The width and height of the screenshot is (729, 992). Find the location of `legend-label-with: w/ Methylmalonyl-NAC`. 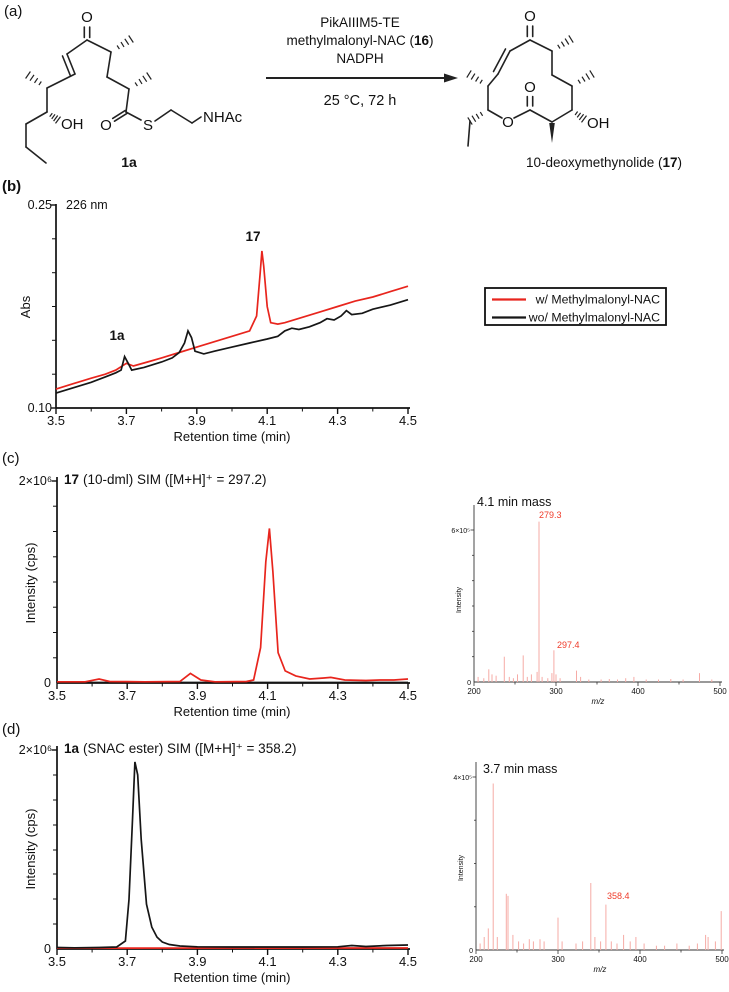

legend-label-with: w/ Methylmalonyl-NAC is located at coordinates (597, 300).